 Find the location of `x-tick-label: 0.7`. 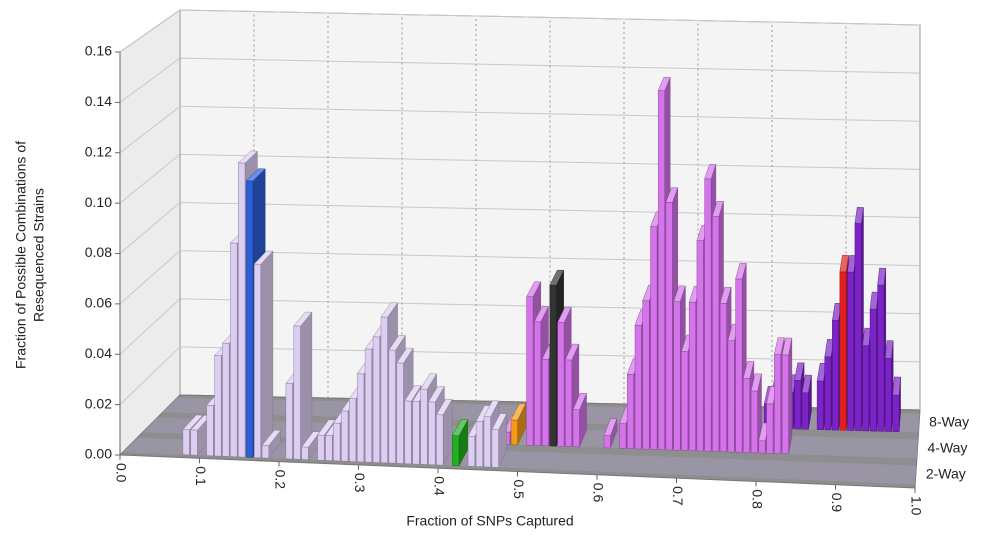

x-tick-label: 0.7 is located at coordinates (678, 496).